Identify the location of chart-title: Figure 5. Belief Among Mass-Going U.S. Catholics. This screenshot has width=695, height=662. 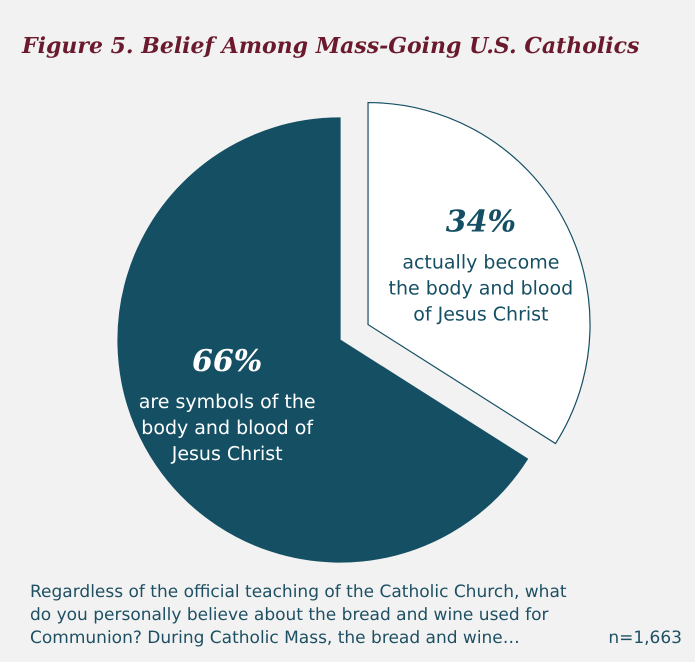
(330, 46).